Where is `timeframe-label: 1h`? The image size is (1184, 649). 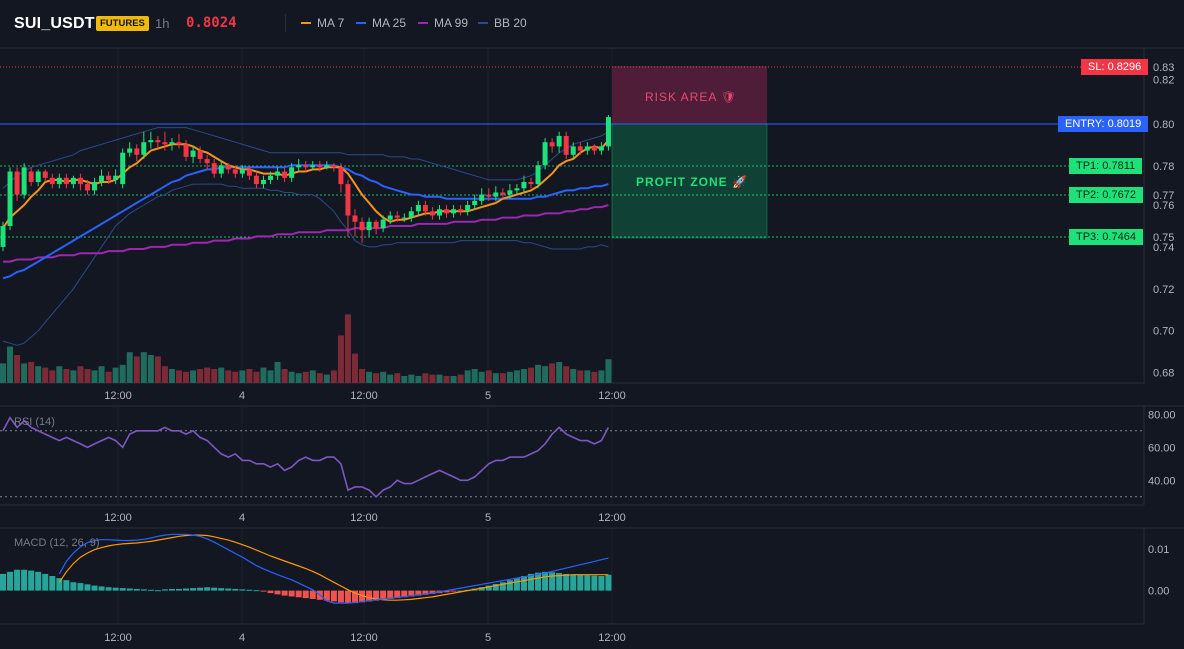
timeframe-label: 1h is located at coordinates (162, 23).